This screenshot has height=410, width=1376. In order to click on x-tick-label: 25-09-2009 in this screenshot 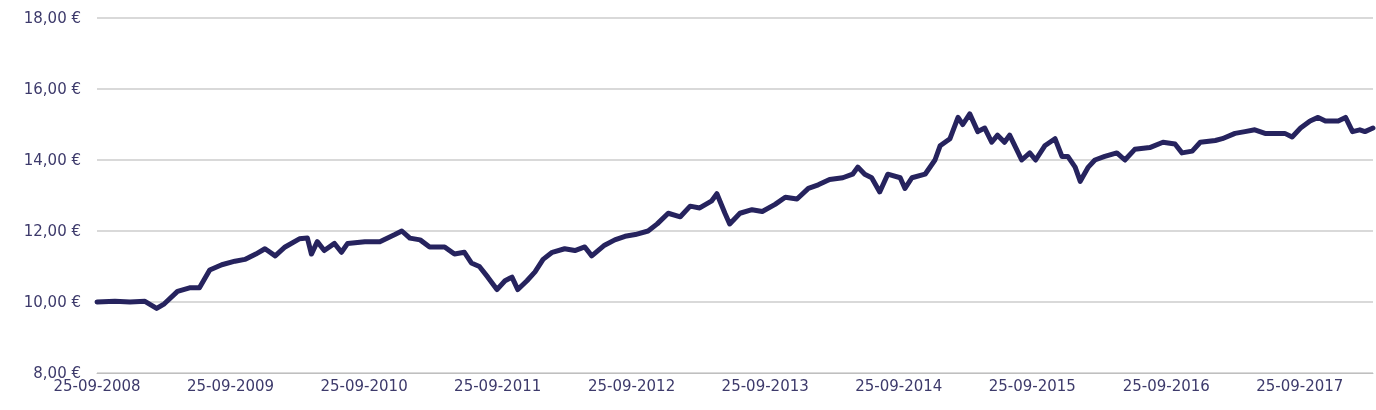, I will do `click(230, 385)`.